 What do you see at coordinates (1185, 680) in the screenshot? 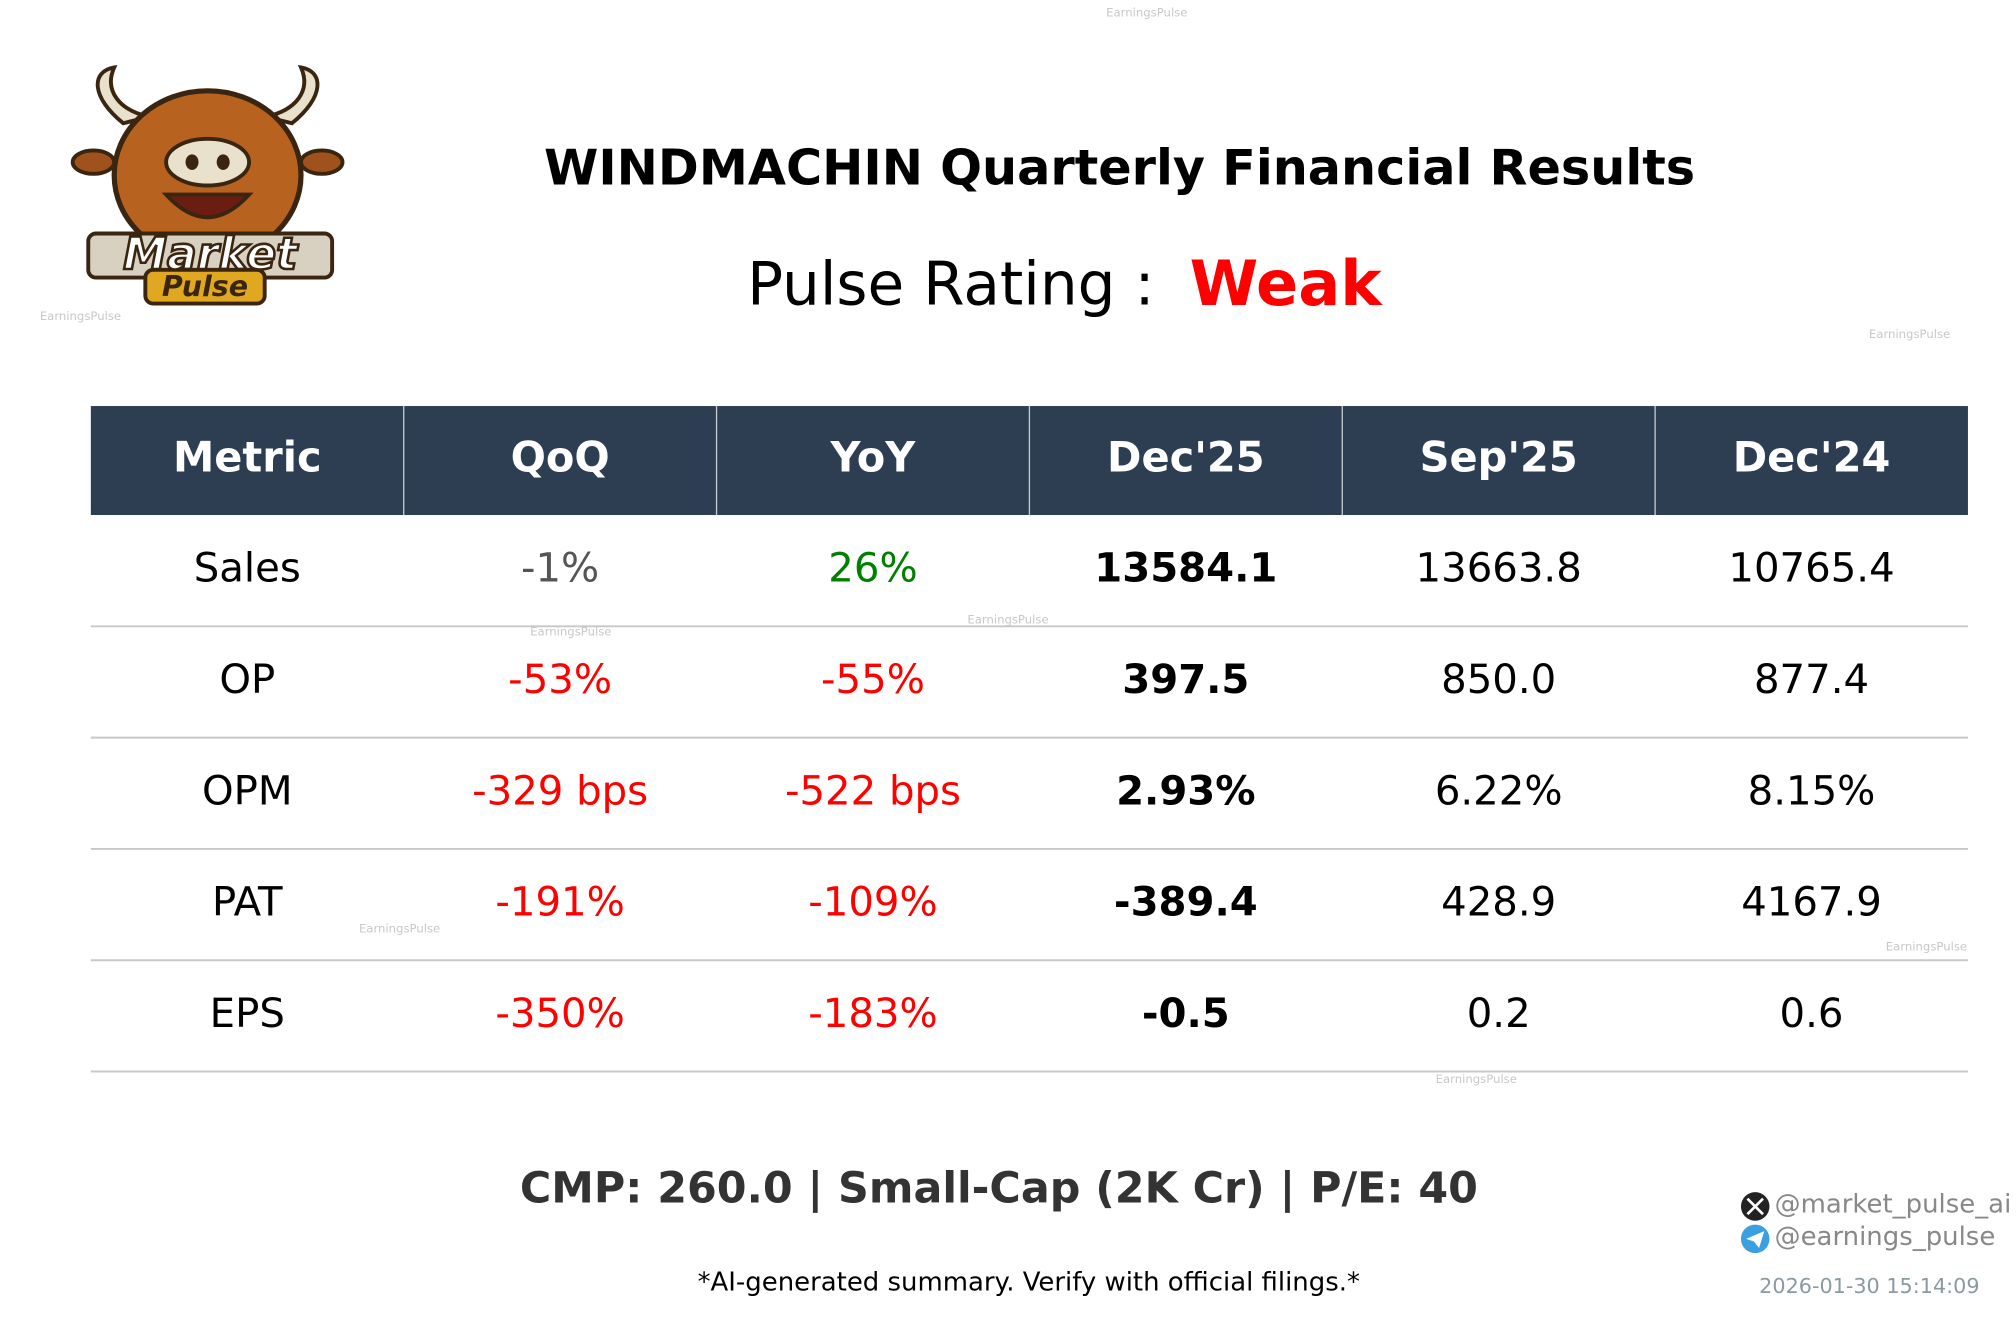
I see `table-cell: 397.5` at bounding box center [1185, 680].